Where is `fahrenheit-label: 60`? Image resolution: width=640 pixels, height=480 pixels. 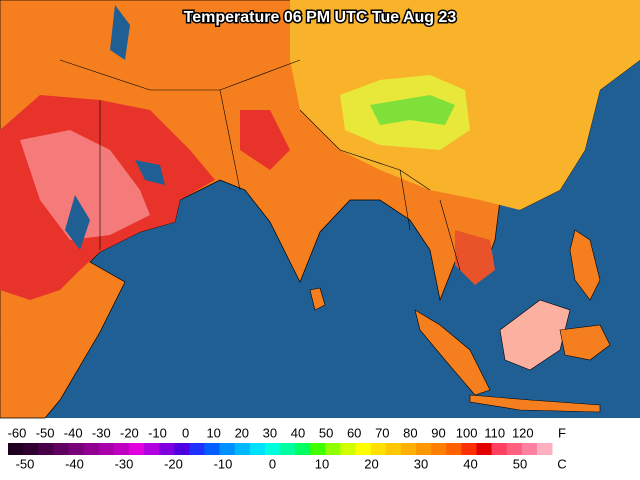 fahrenheit-label: 60 is located at coordinates (354, 432).